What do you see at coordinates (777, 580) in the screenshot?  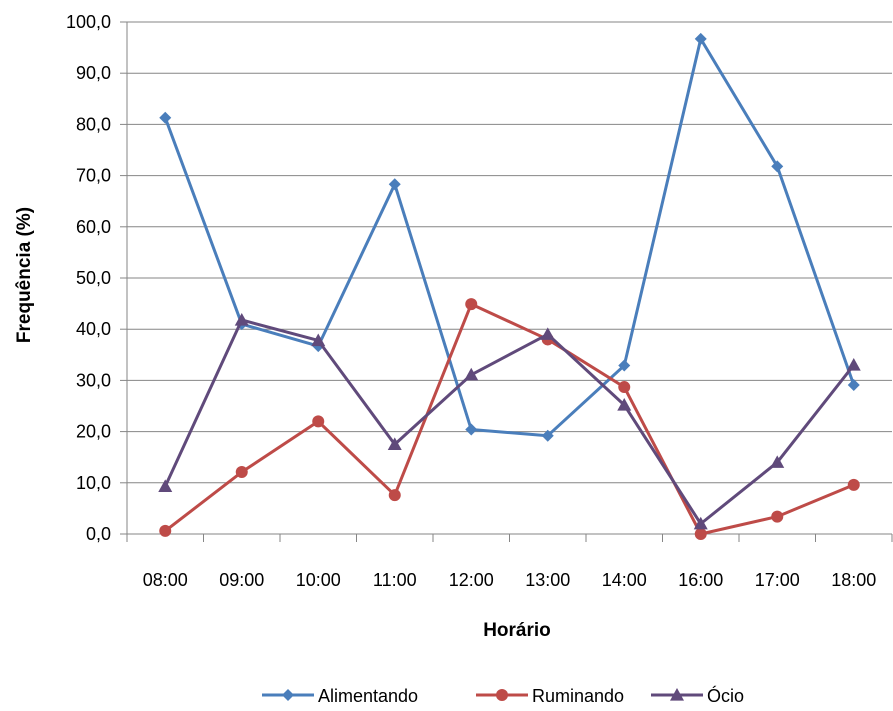 I see `x-tick-label: 17:00` at bounding box center [777, 580].